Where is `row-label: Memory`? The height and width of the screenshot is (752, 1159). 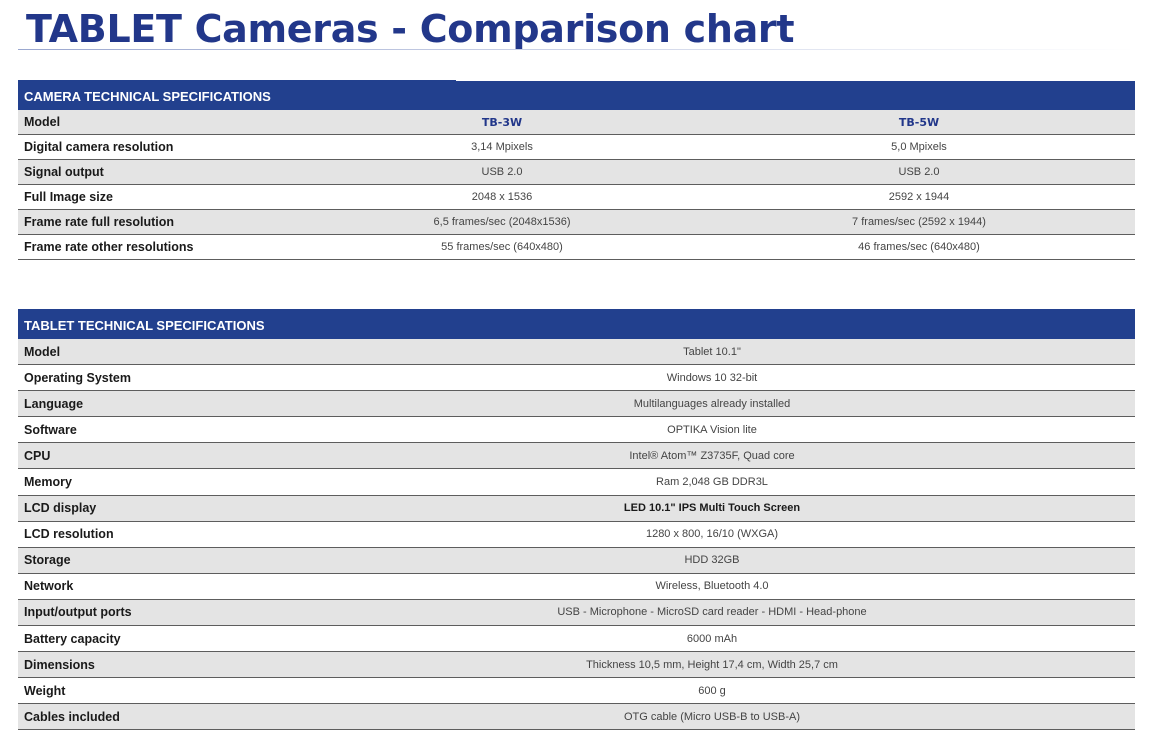 row-label: Memory is located at coordinates (48, 482).